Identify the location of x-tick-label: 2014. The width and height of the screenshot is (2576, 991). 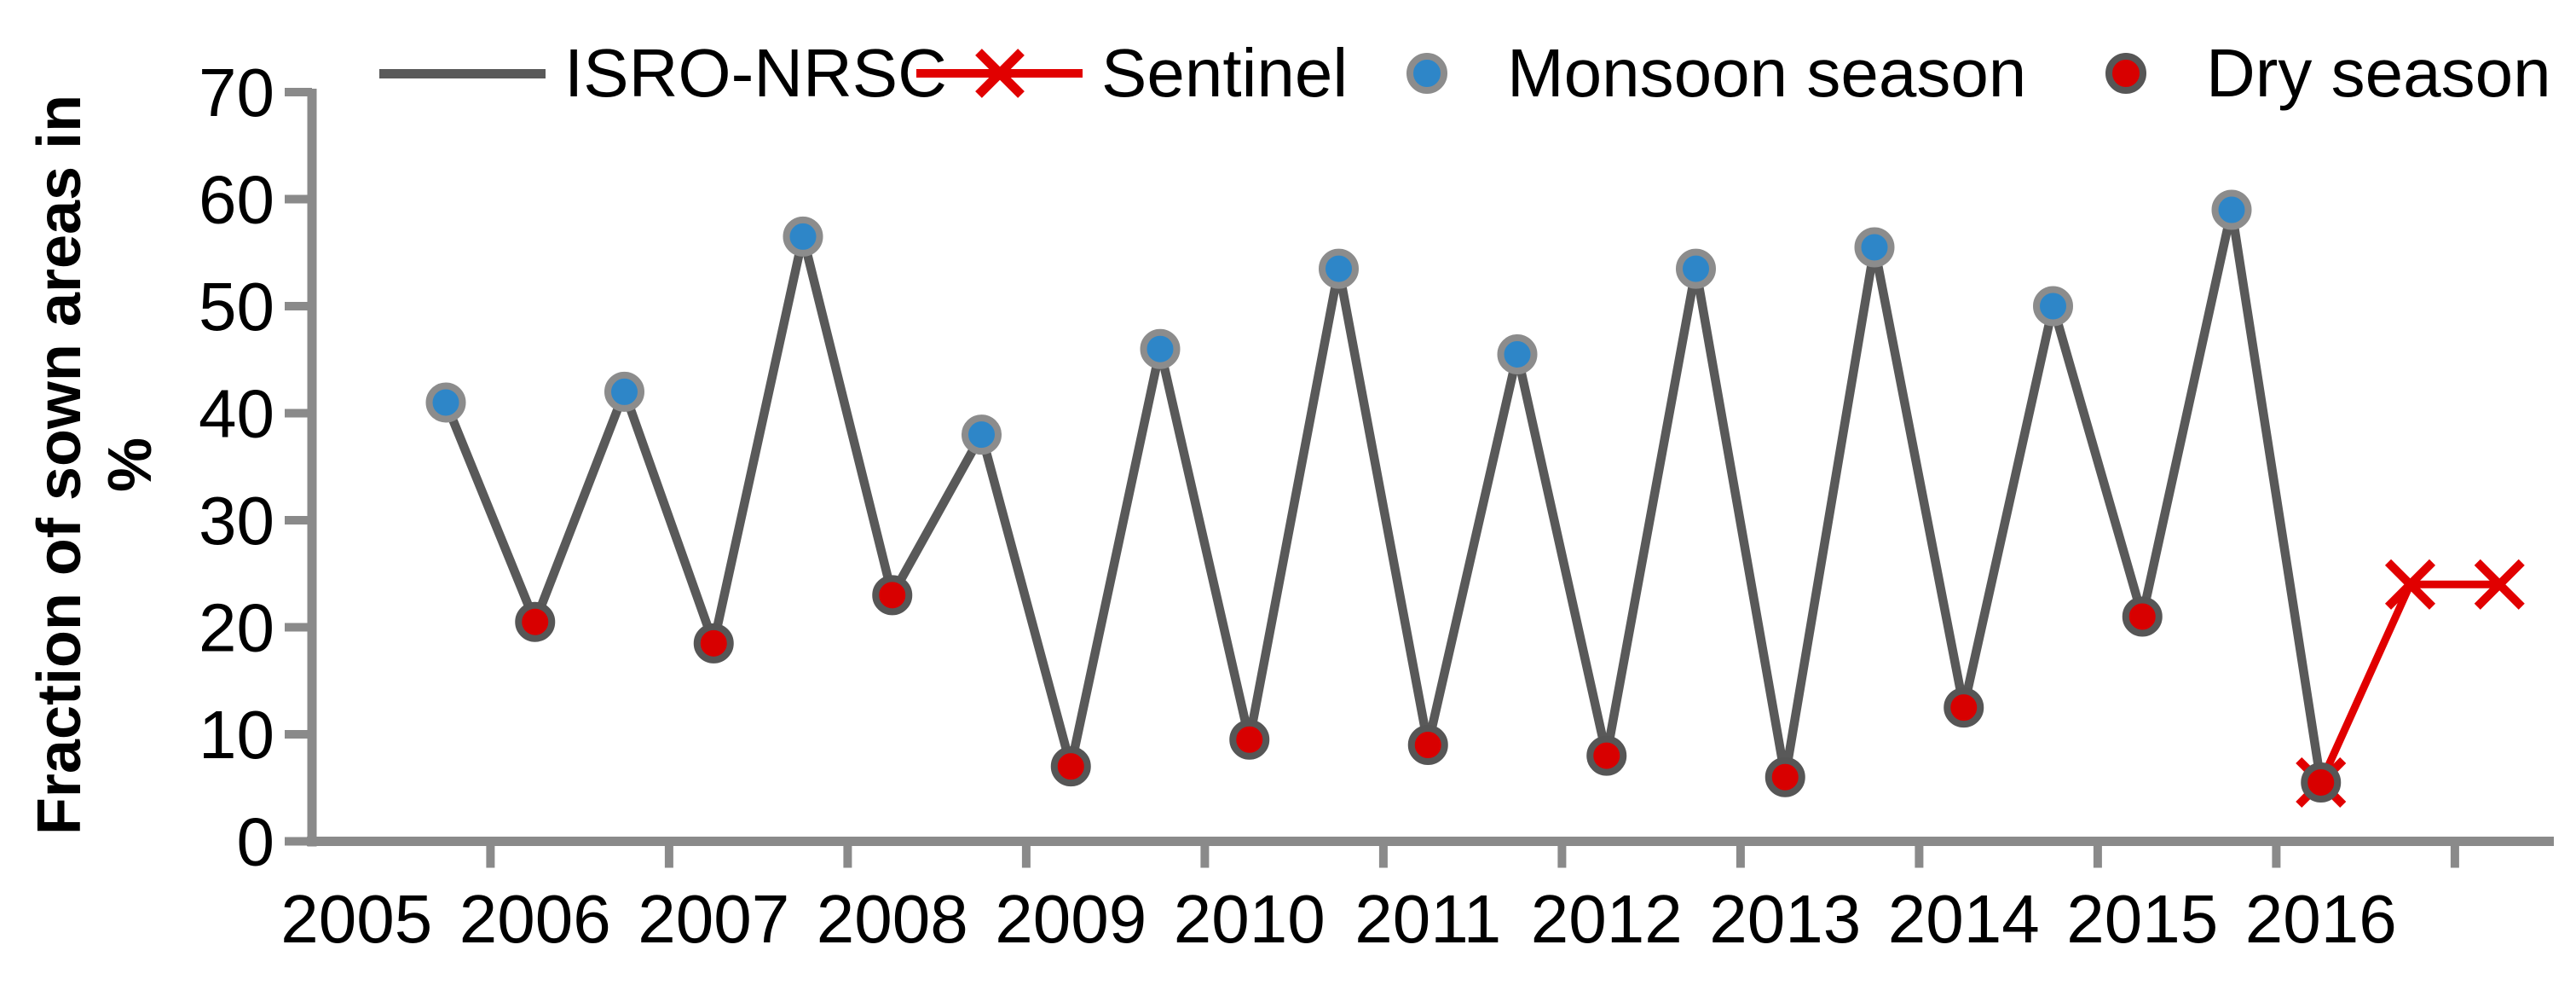
(1964, 919).